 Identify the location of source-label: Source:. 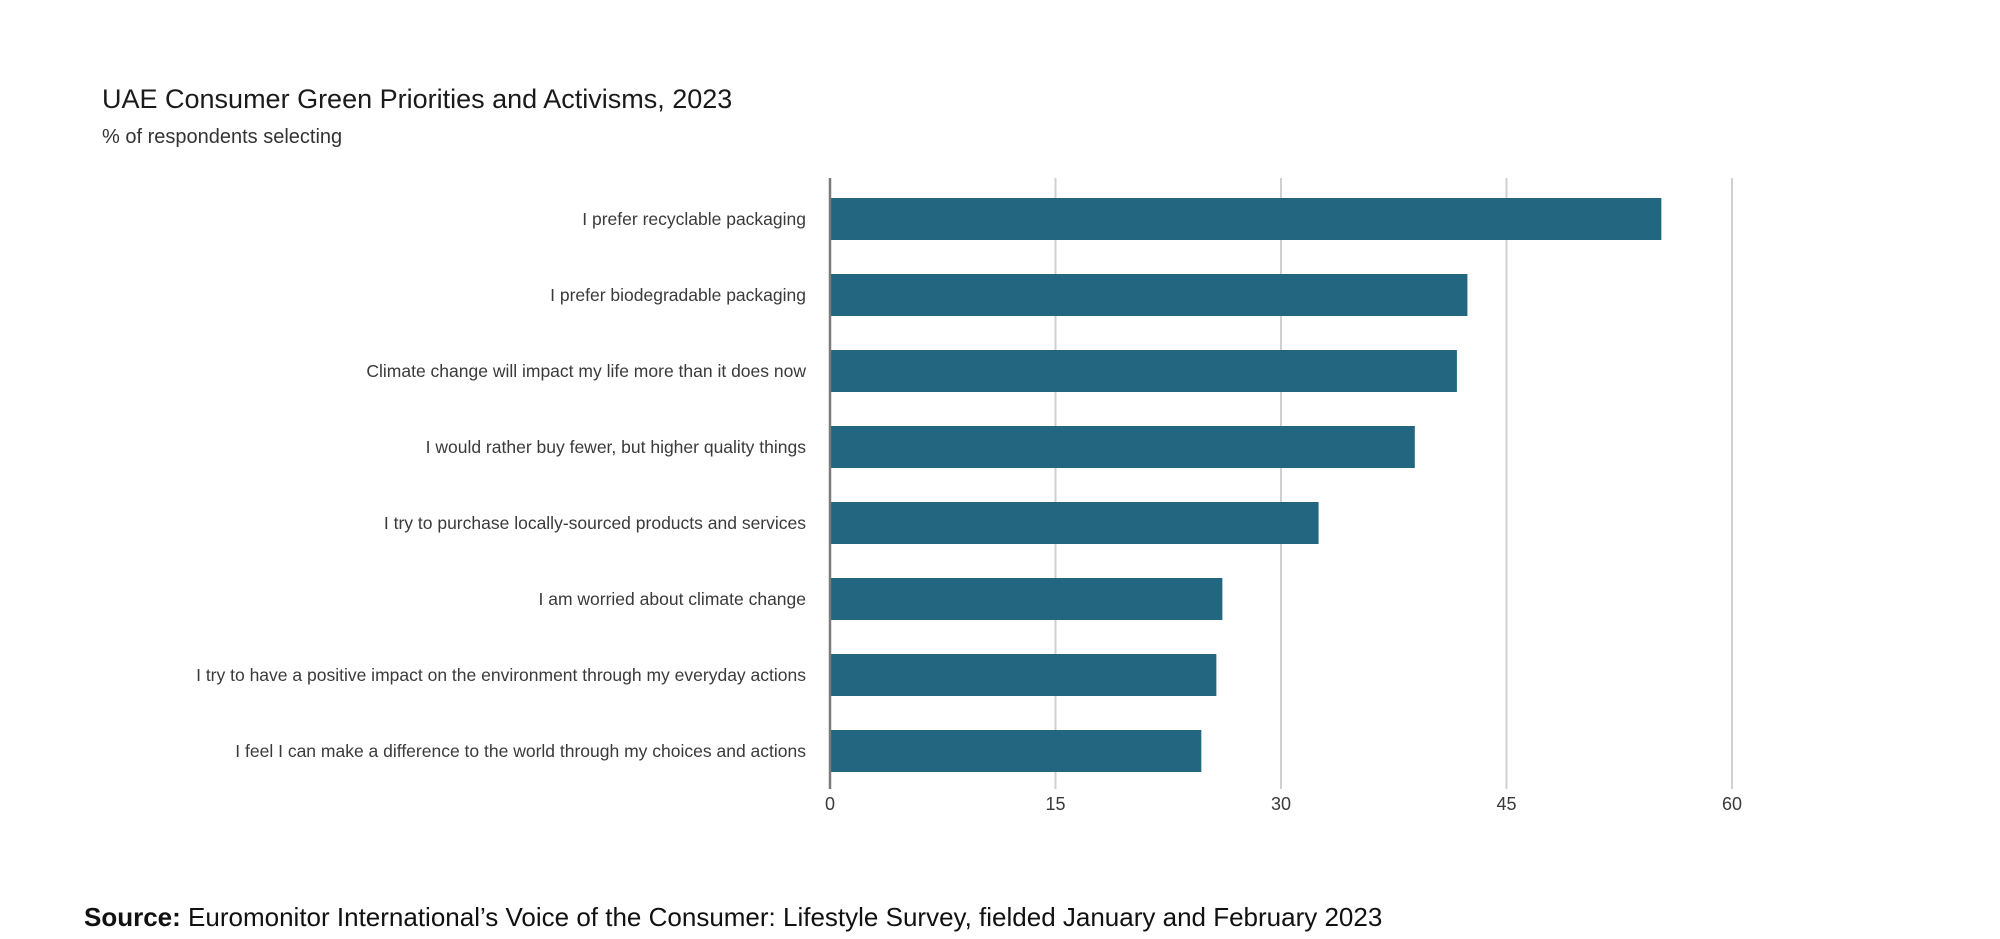
(132, 917).